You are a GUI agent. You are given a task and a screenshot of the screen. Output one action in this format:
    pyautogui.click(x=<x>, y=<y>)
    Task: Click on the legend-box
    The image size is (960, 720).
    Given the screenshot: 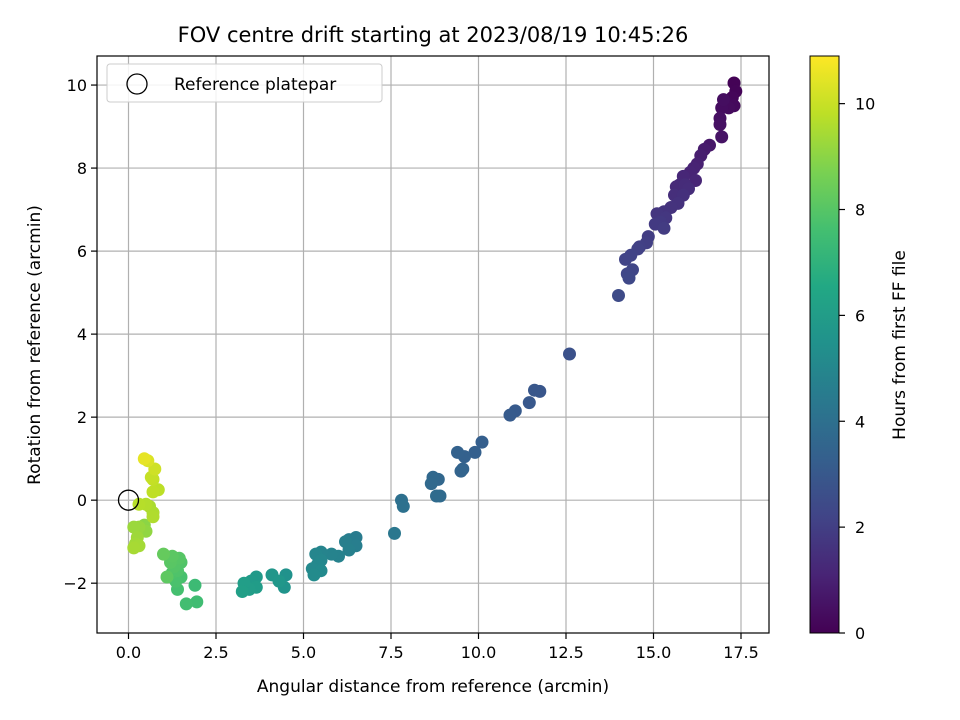 What is the action you would take?
    pyautogui.click(x=244, y=83)
    